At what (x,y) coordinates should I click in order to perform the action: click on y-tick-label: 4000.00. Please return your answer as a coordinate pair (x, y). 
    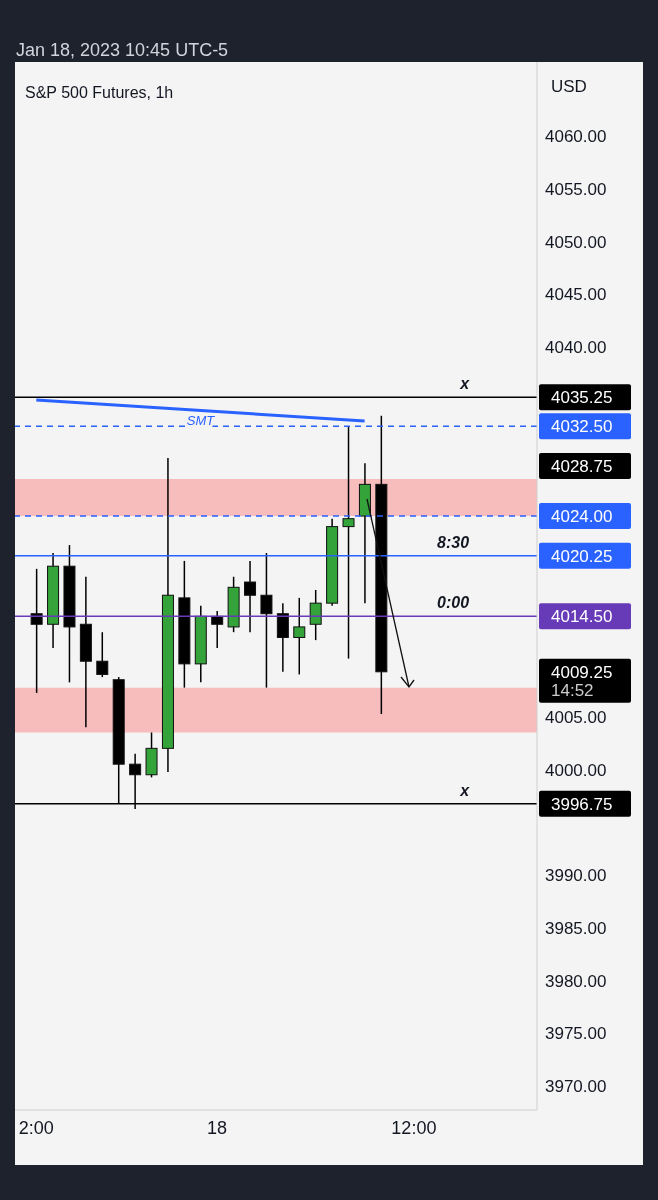
    Looking at the image, I should click on (576, 770).